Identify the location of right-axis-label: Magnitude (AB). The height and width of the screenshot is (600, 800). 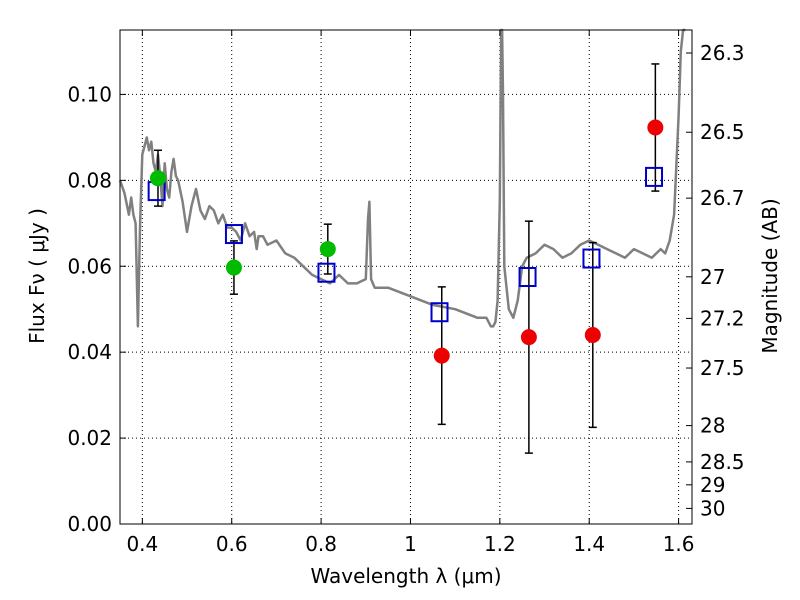
(770, 275).